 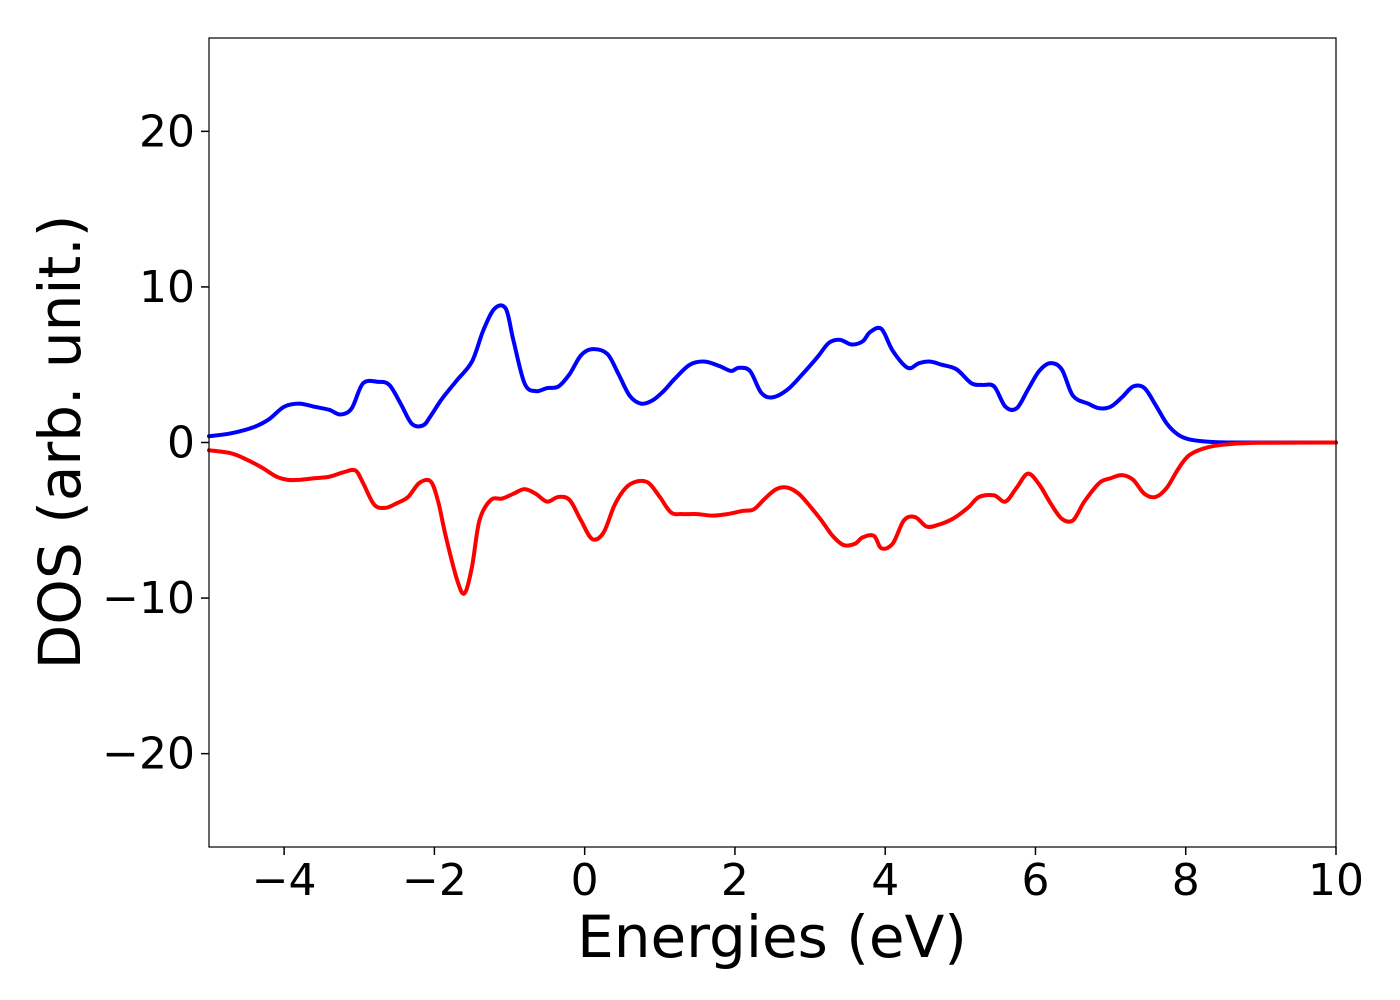 I want to click on x-tick-label: 8, so click(x=1186, y=880).